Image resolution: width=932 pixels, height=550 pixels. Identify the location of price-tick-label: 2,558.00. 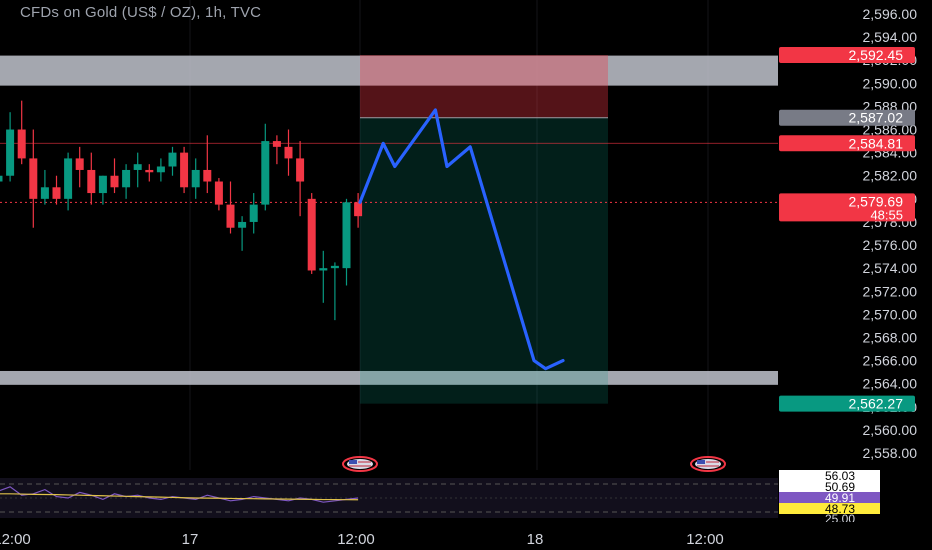
(890, 453).